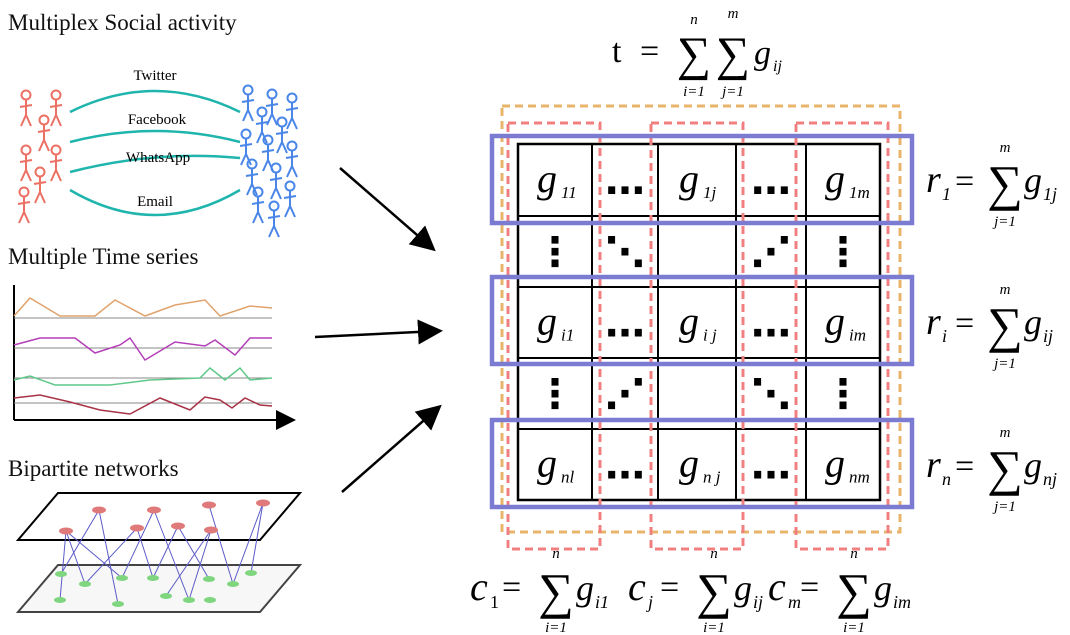 The height and width of the screenshot is (635, 1070). Describe the element at coordinates (777, 586) in the screenshot. I see `column-sum-symbol: c` at that location.